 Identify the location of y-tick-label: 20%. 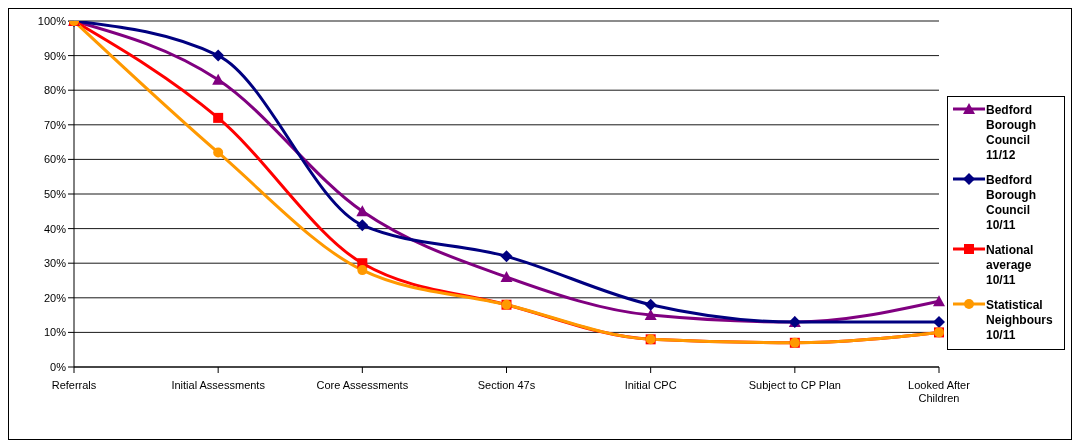
(55, 297).